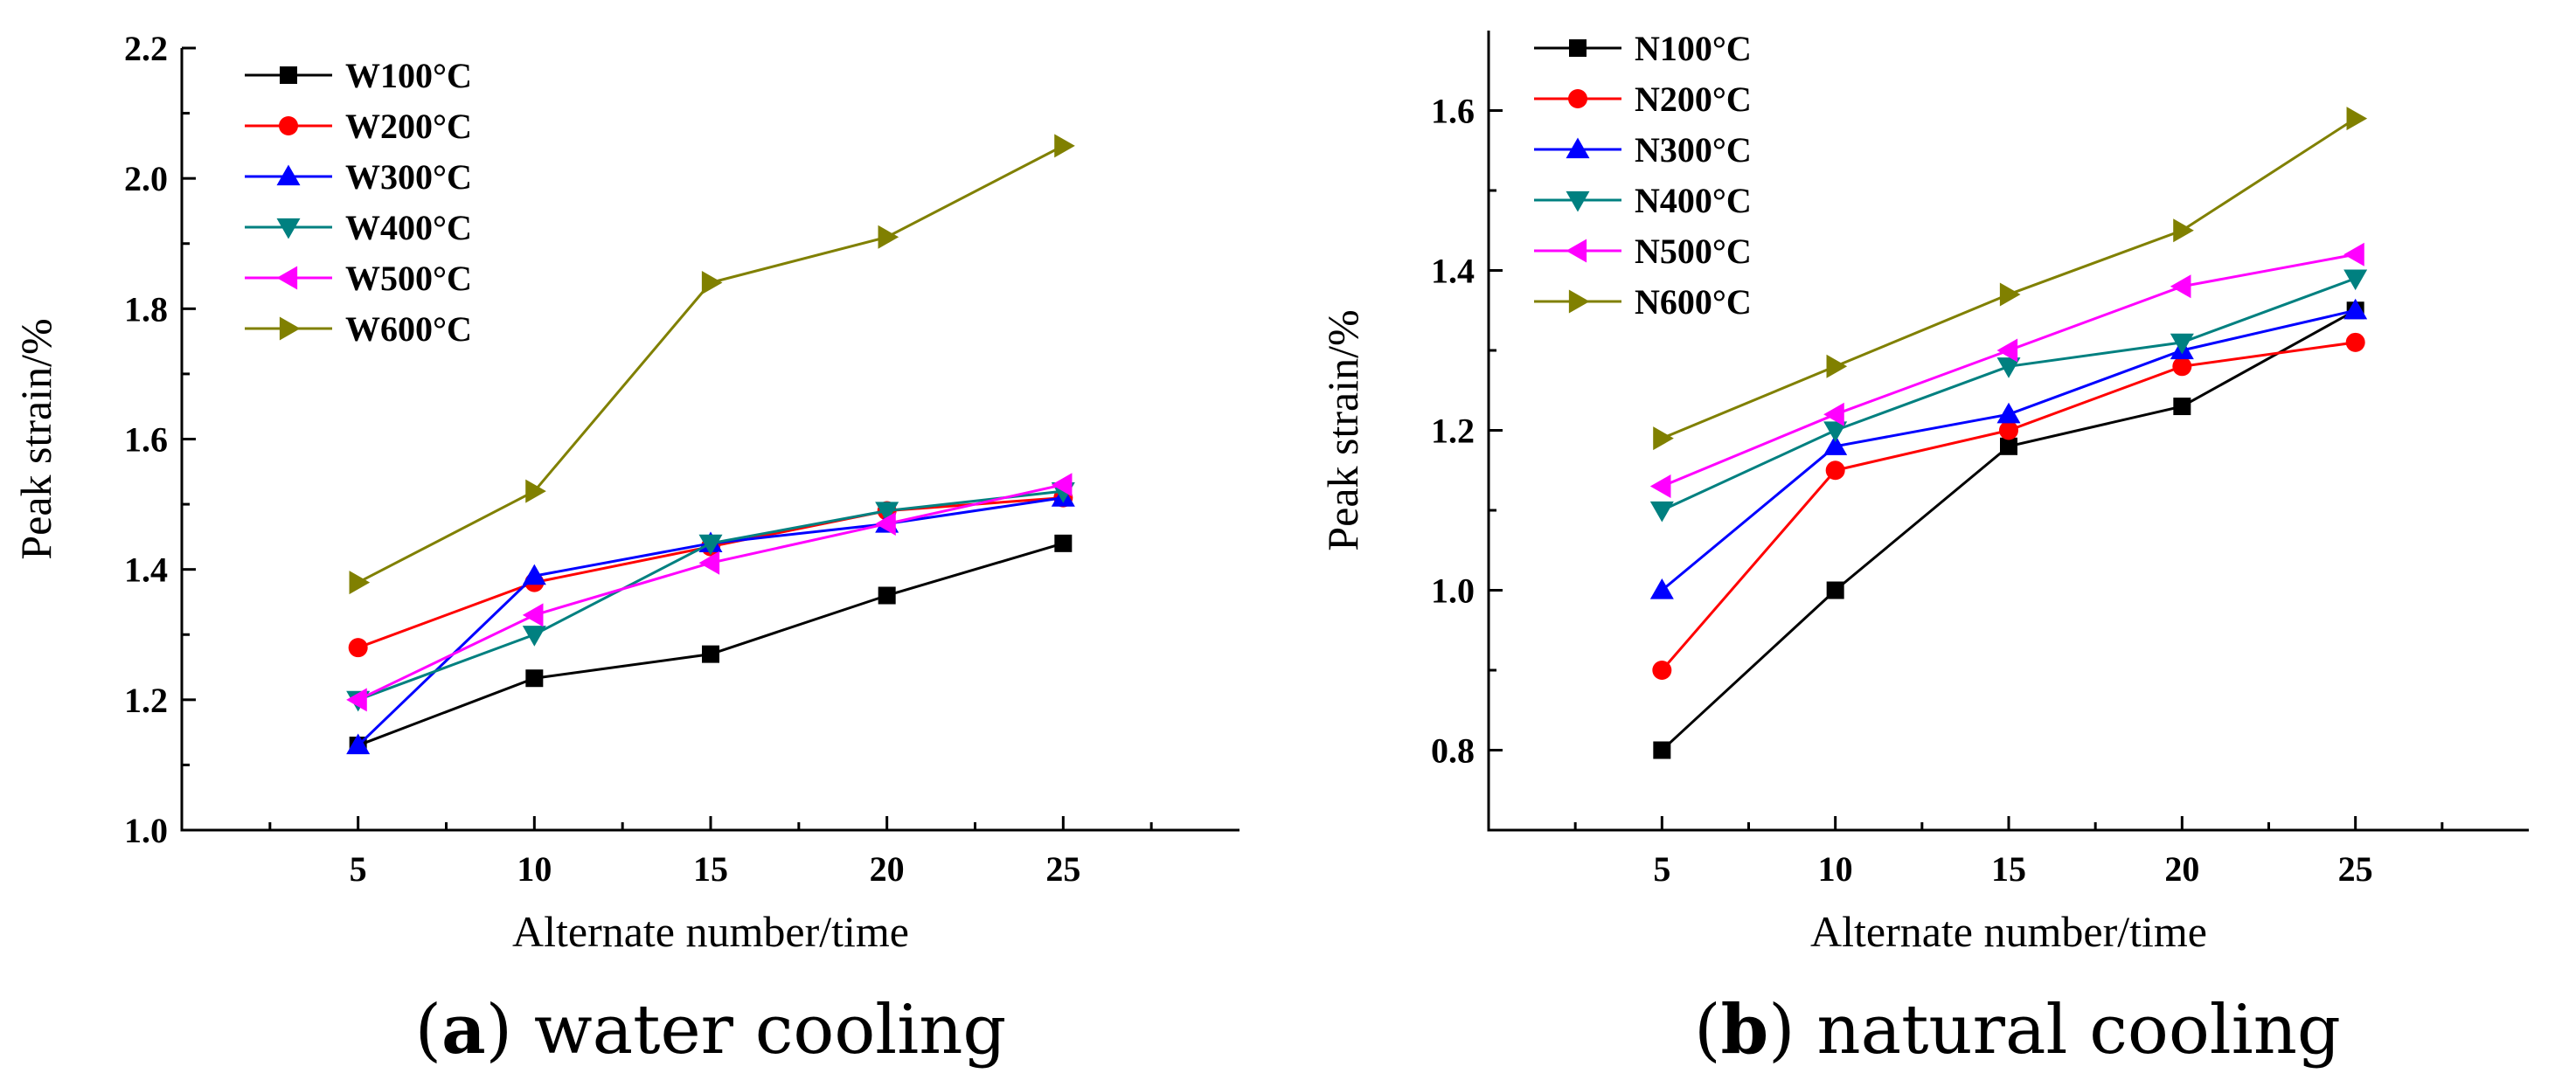 This screenshot has width=2576, height=1087. I want to click on series-w300c, so click(710, 620).